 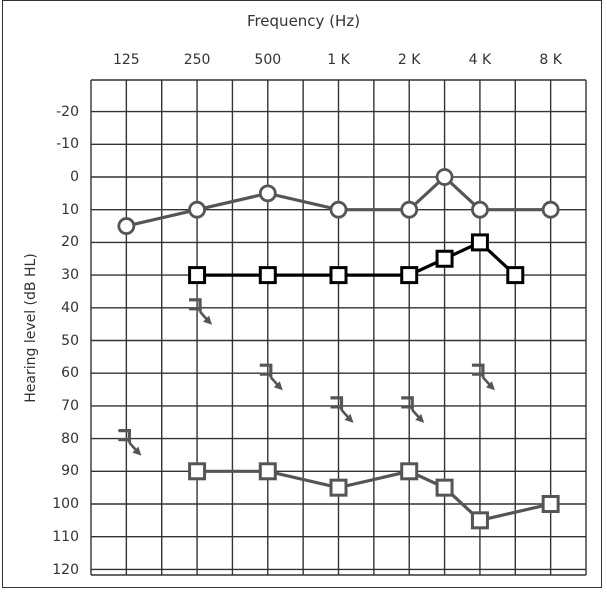 What do you see at coordinates (70, 405) in the screenshot?
I see `y-tick-label: 70` at bounding box center [70, 405].